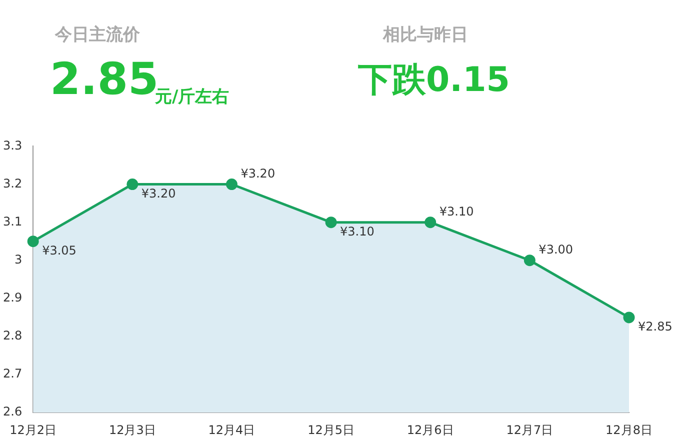 The height and width of the screenshot is (441, 689). Describe the element at coordinates (556, 249) in the screenshot. I see `data-label: ¥3.00` at that location.